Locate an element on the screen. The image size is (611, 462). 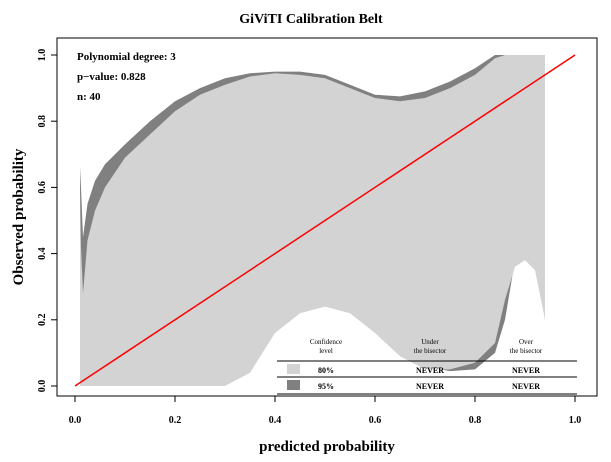
n-text: n: 40 is located at coordinates (89, 97).